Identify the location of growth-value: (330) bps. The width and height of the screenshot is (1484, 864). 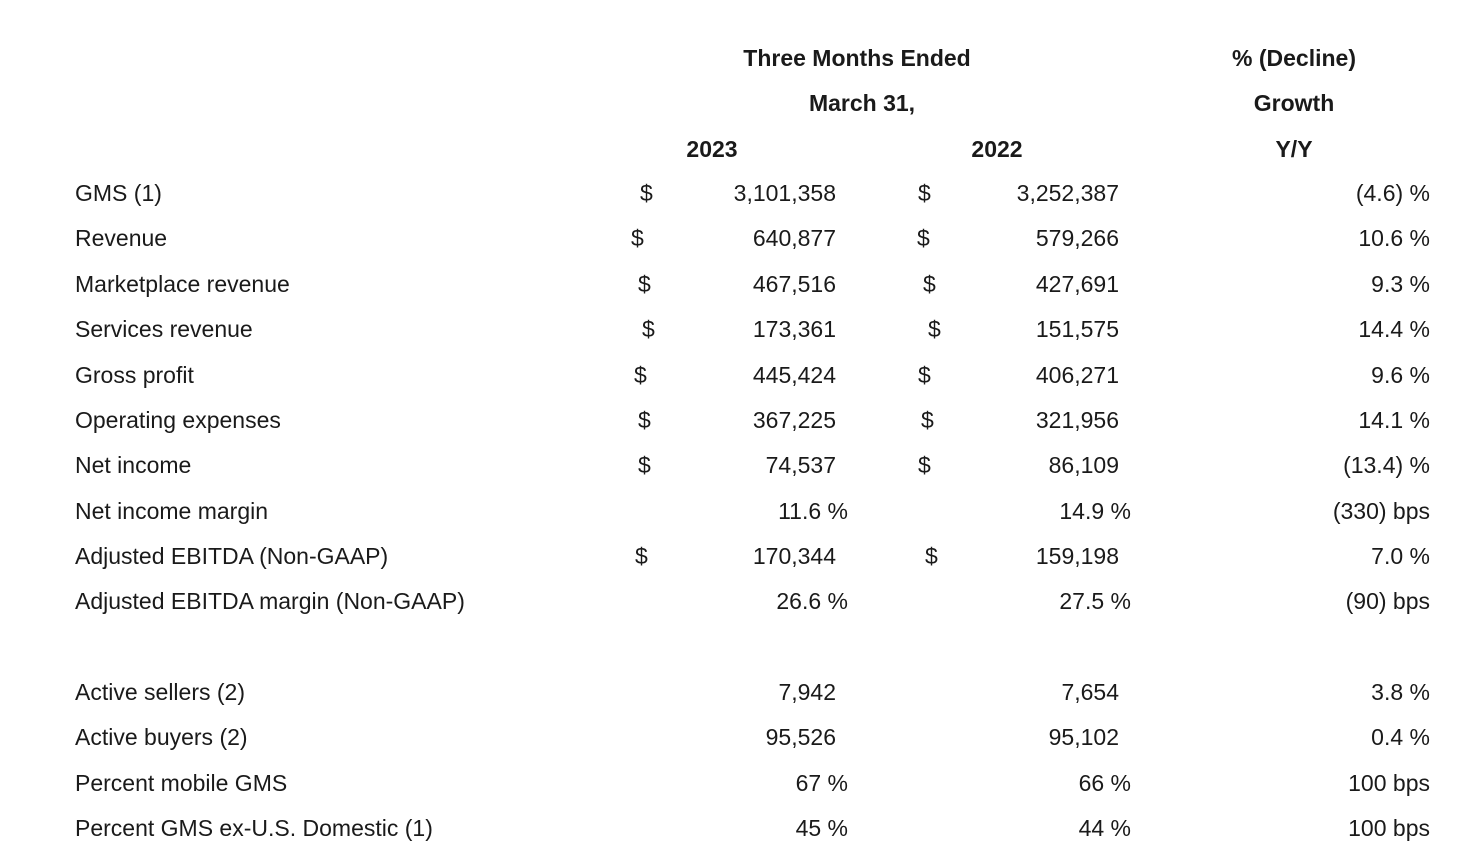
(1381, 511).